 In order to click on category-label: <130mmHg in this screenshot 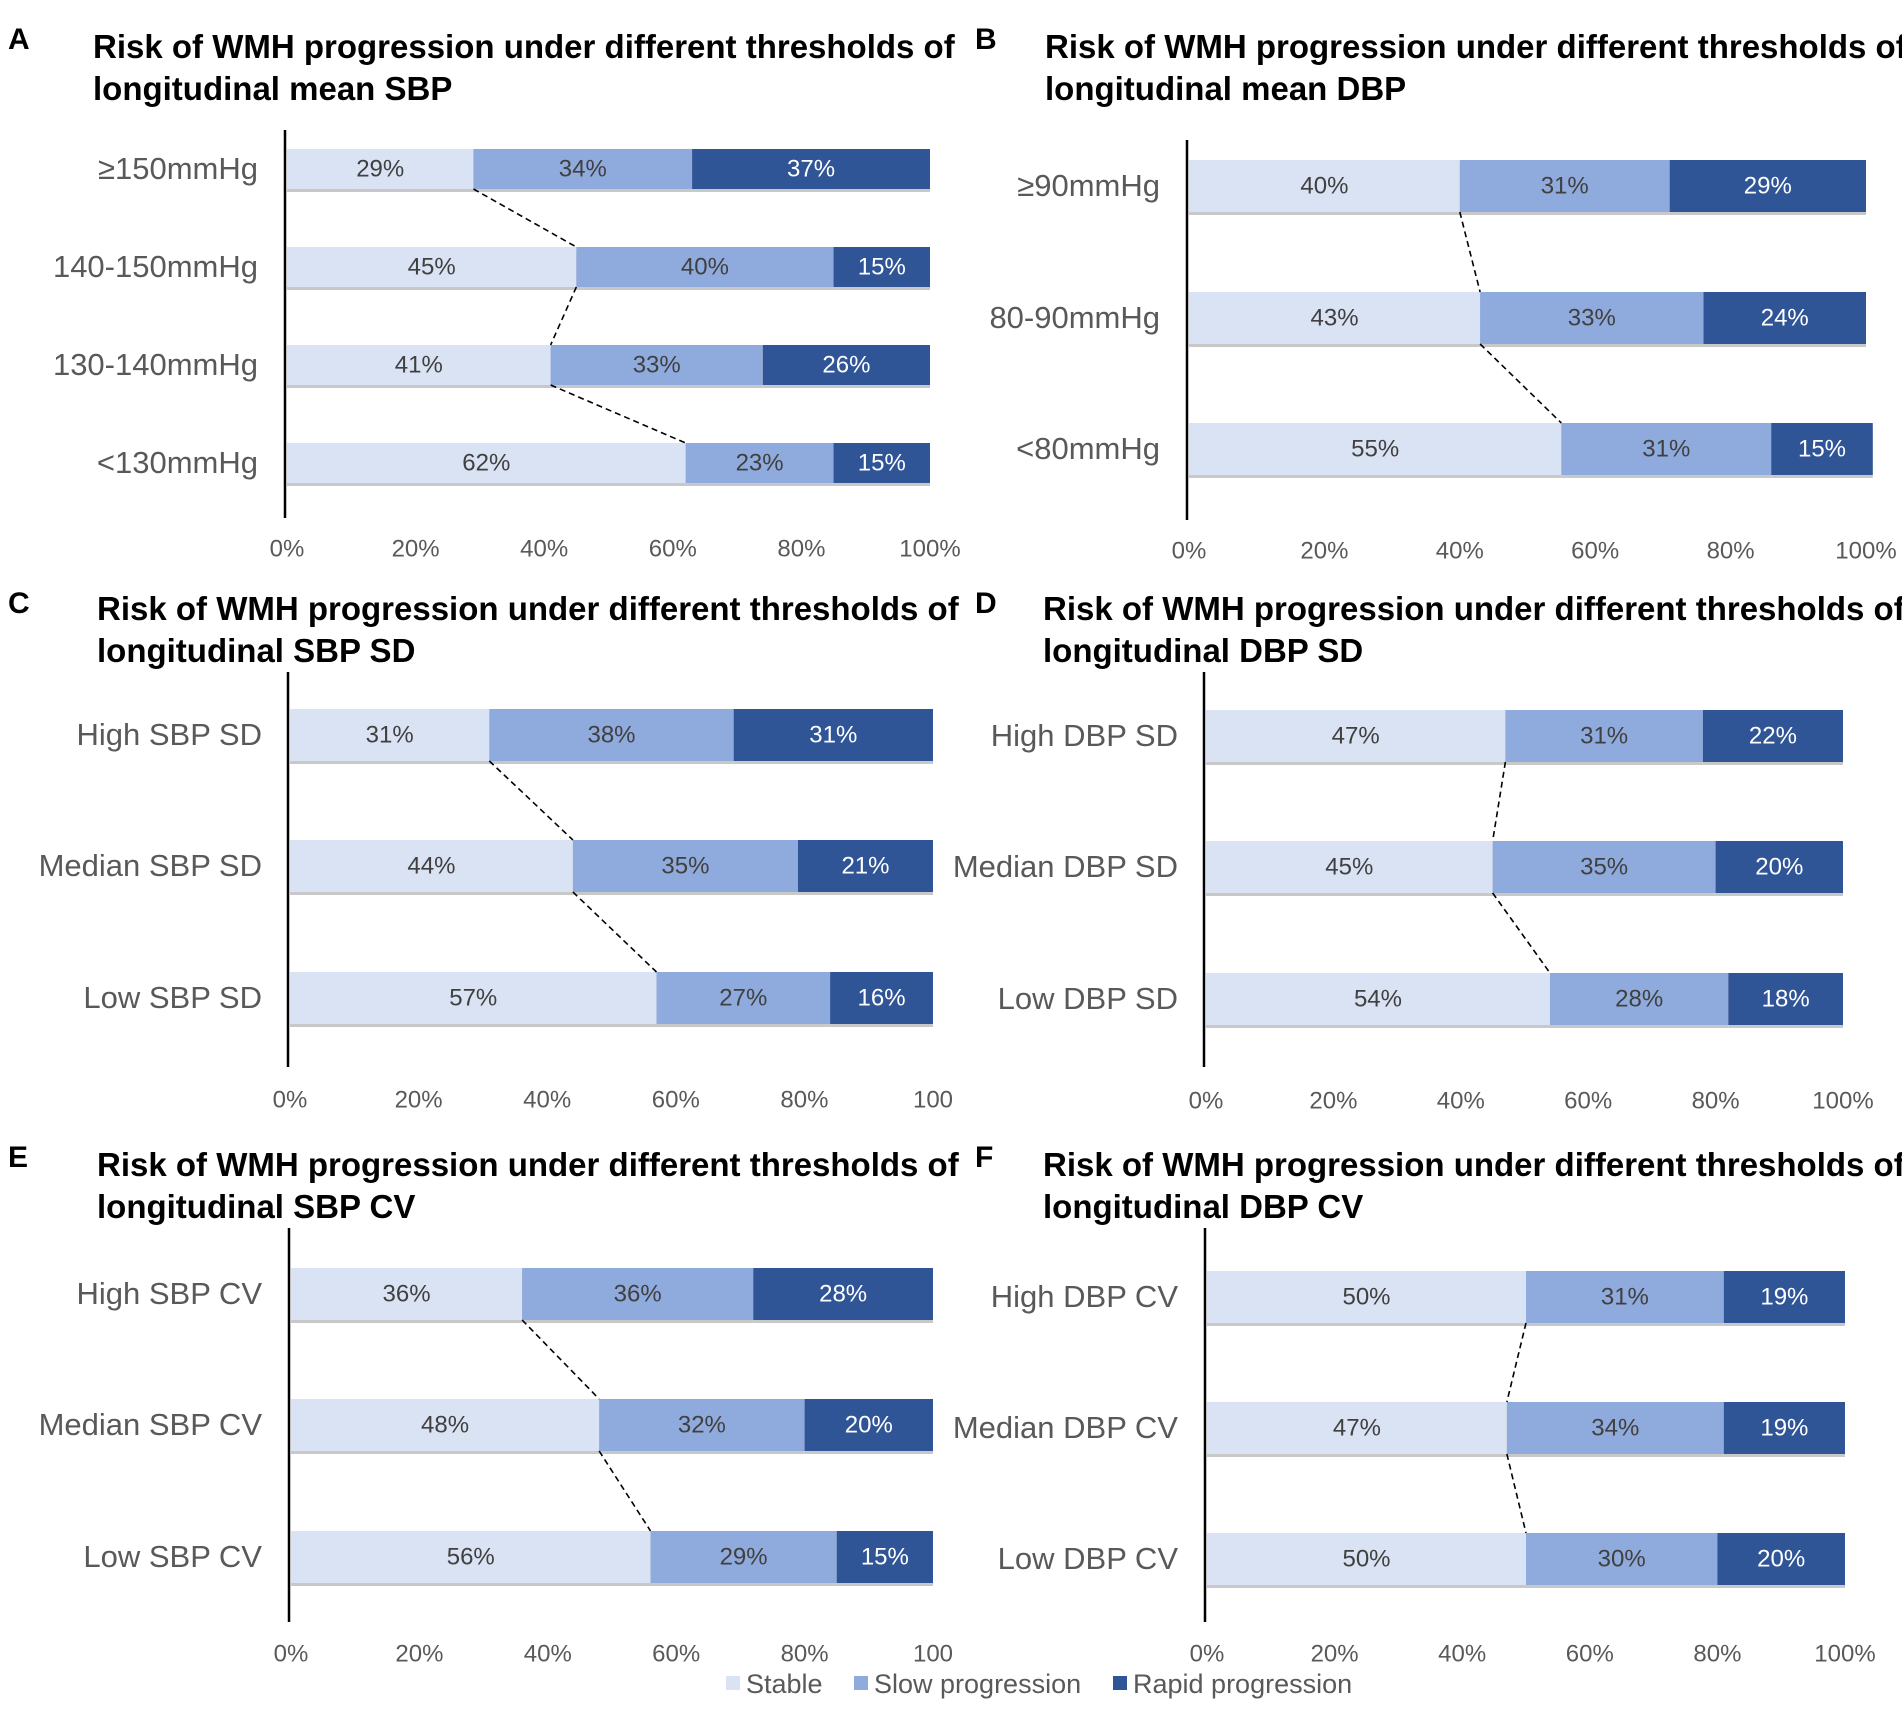, I will do `click(177, 462)`.